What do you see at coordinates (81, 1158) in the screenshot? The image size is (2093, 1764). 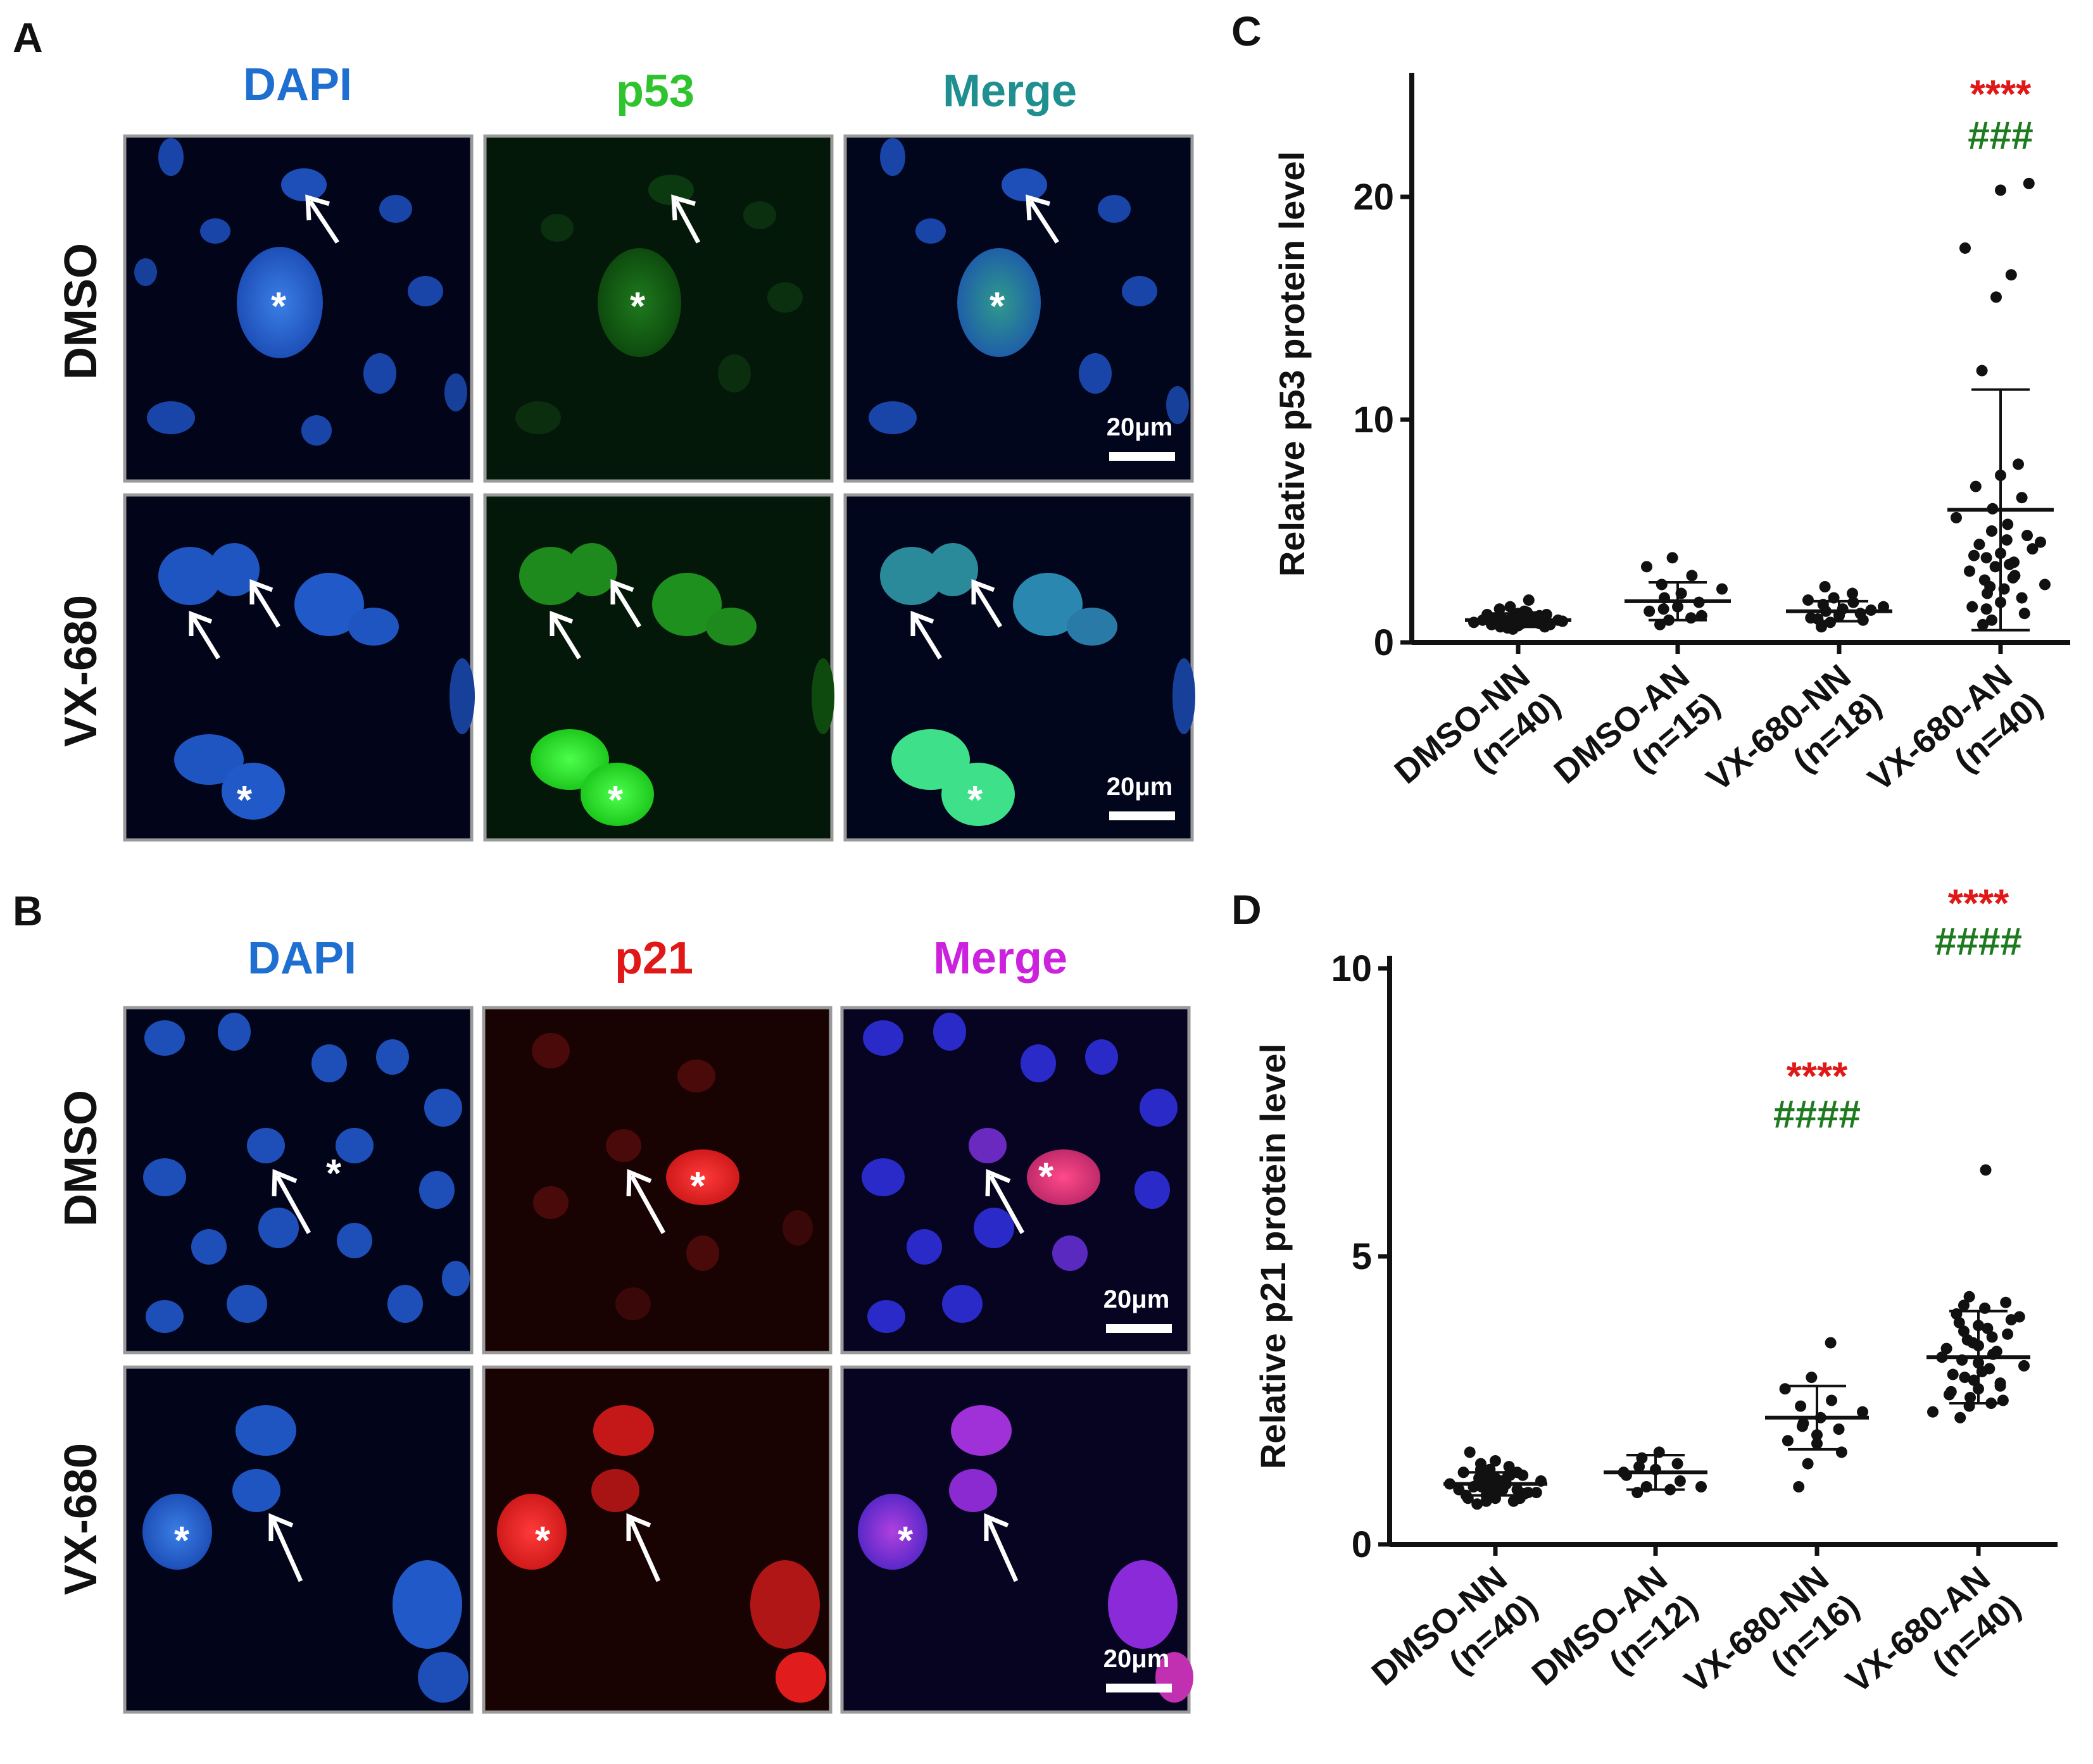 I see `row-label-dmso-b: DMSO` at bounding box center [81, 1158].